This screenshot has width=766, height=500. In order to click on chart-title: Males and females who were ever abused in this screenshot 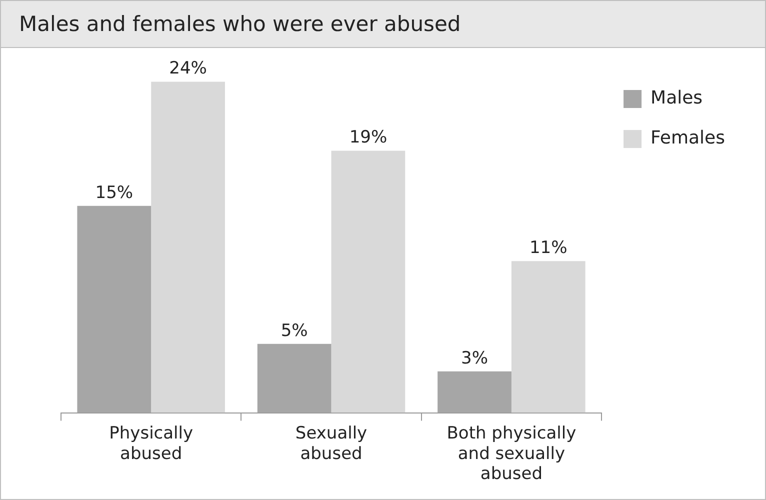, I will do `click(383, 24)`.